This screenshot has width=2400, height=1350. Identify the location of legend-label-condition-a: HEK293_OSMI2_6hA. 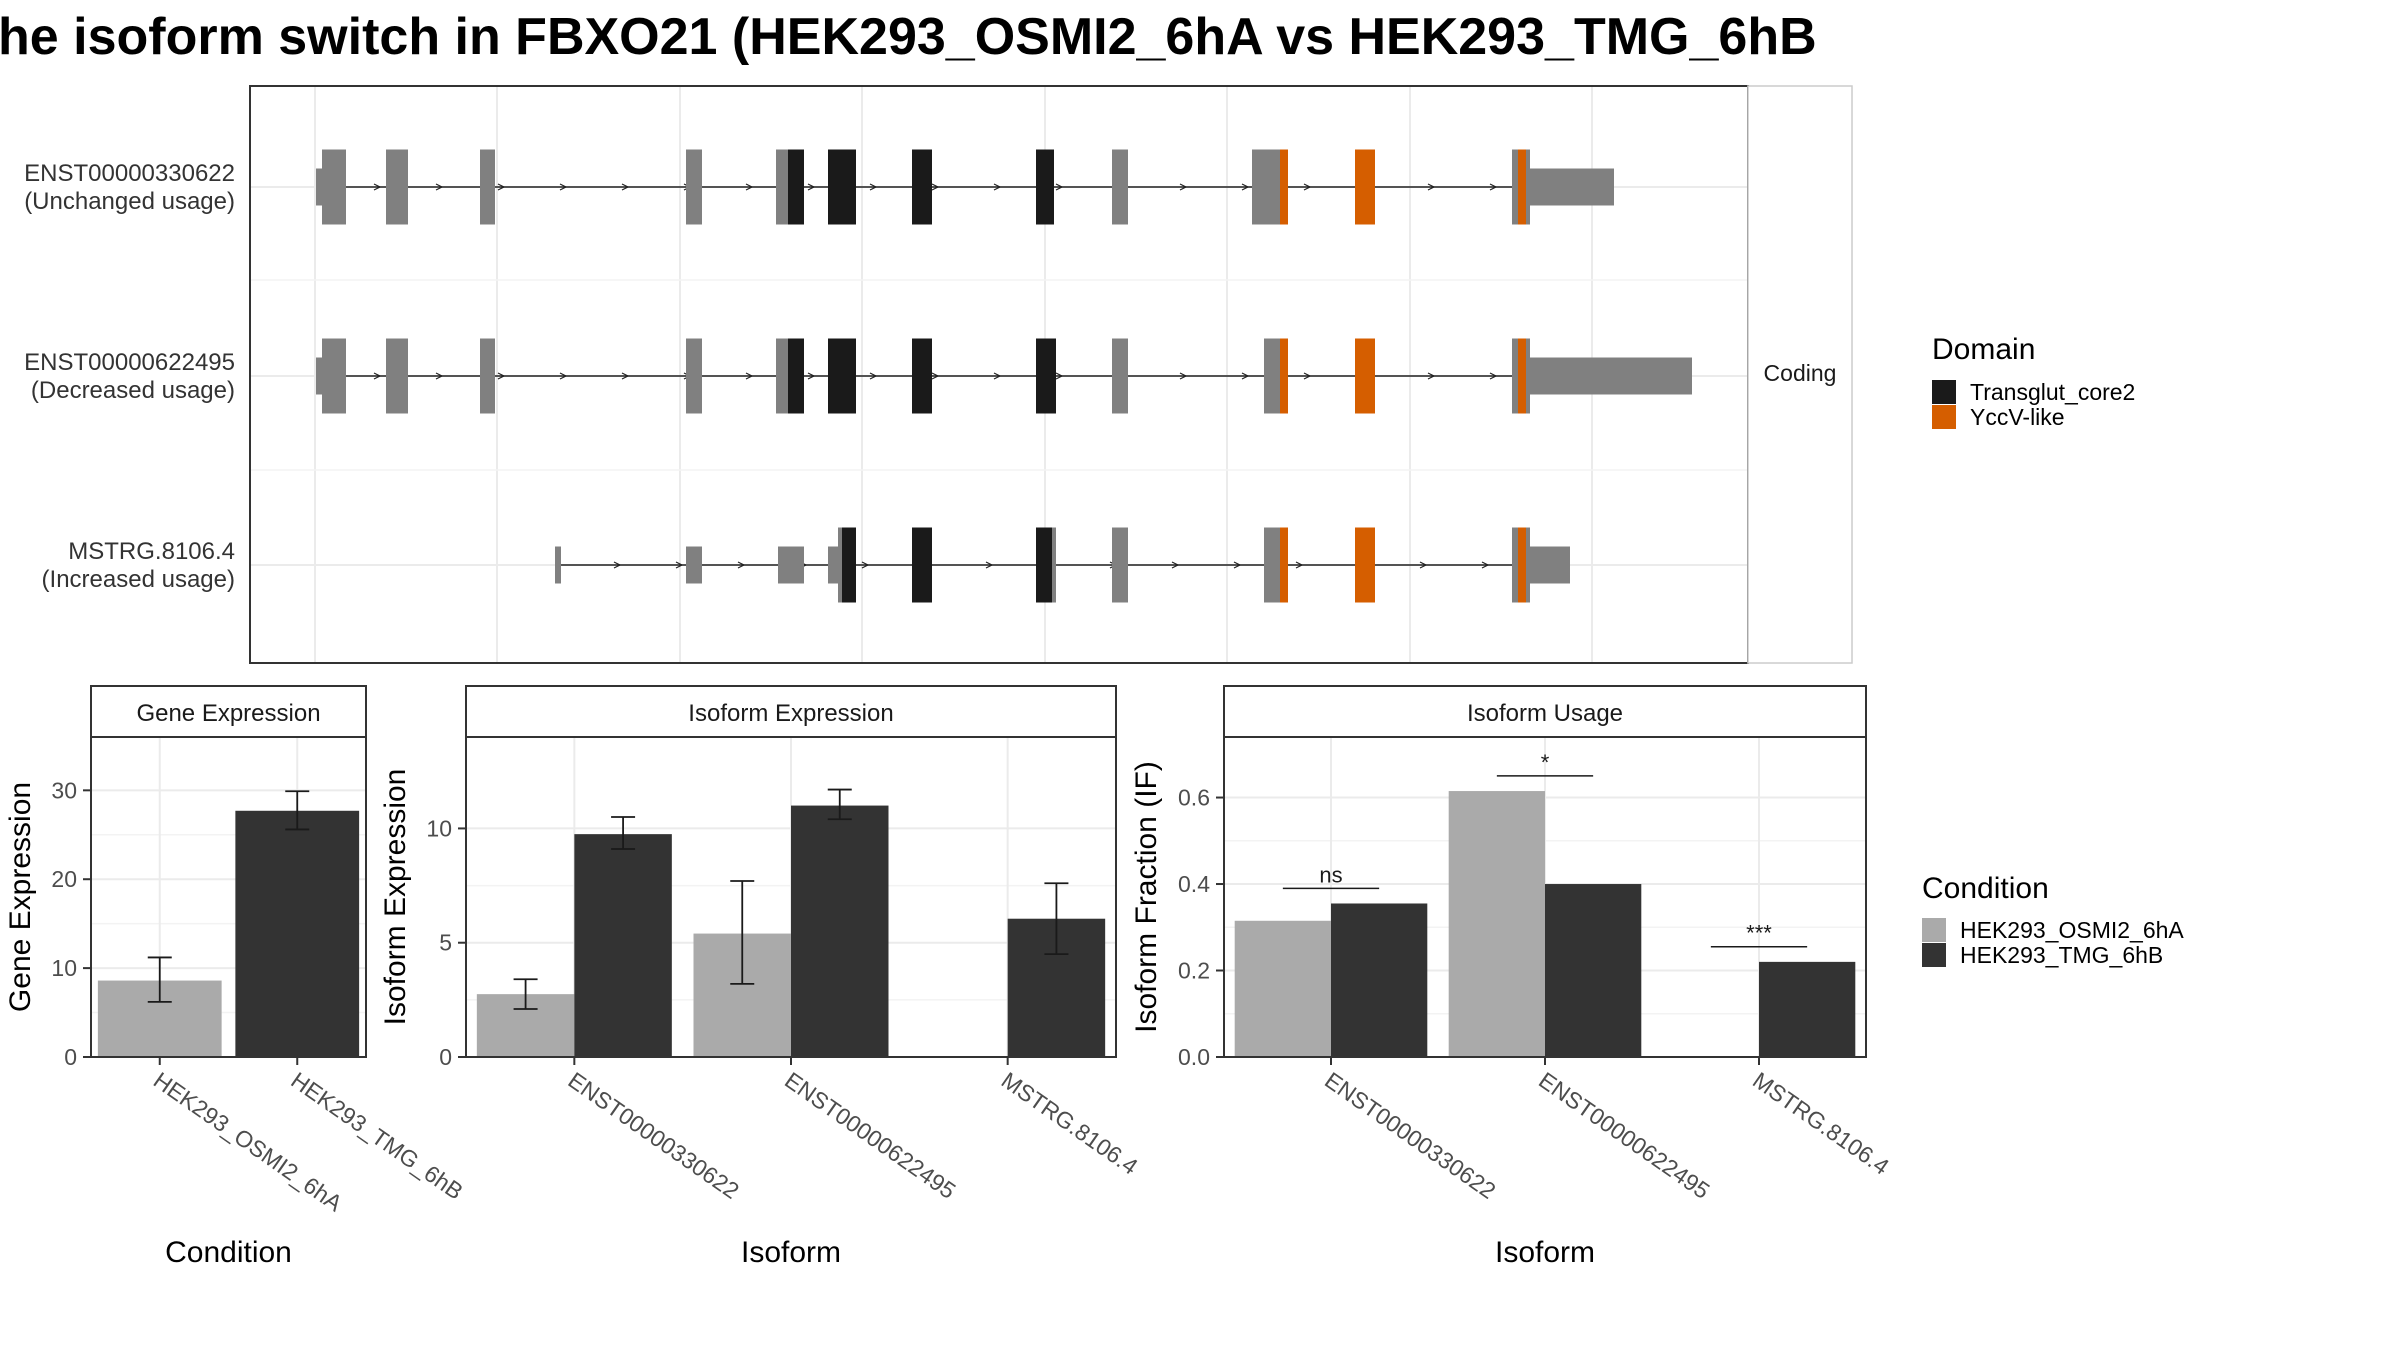
(2072, 930).